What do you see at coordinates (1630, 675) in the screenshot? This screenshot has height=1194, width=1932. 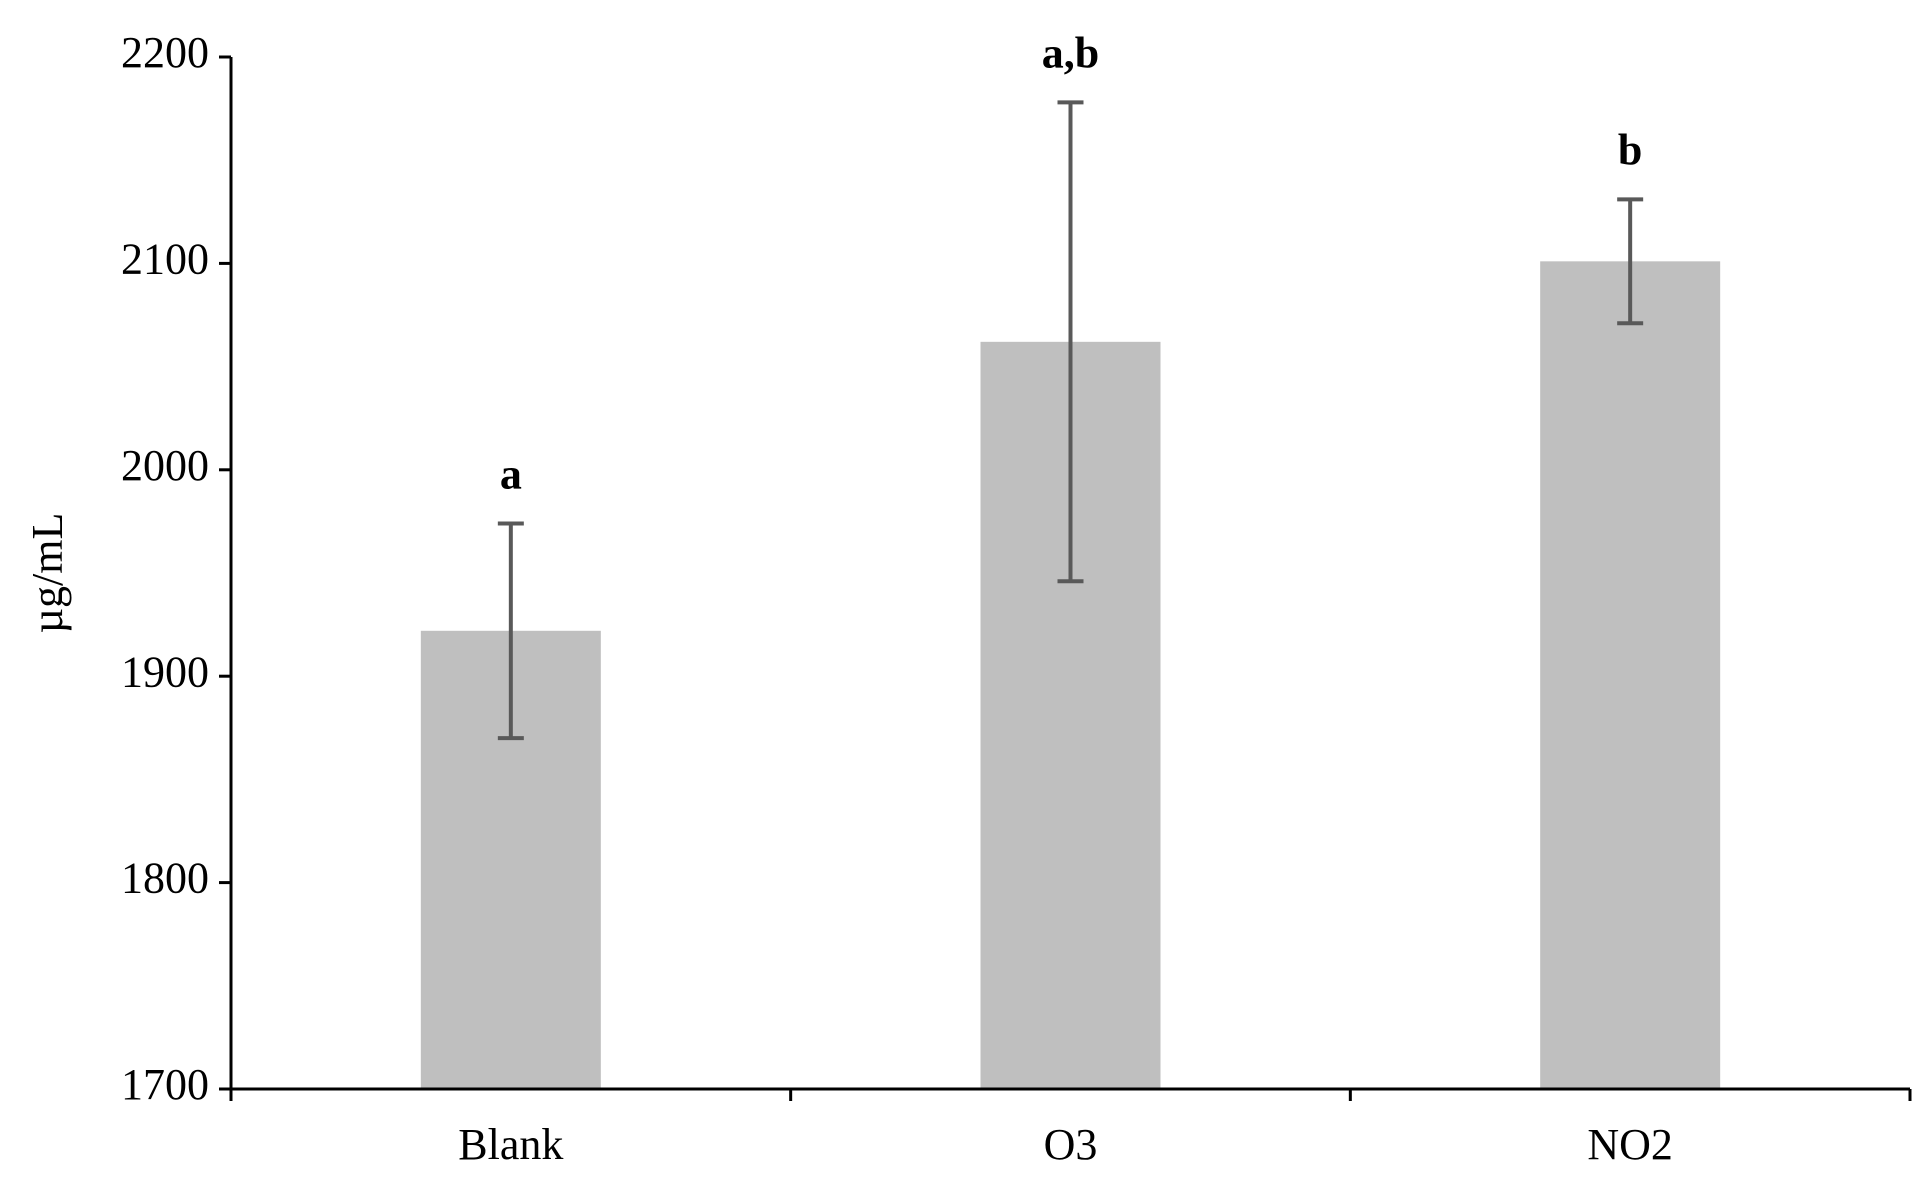 I see `bar` at bounding box center [1630, 675].